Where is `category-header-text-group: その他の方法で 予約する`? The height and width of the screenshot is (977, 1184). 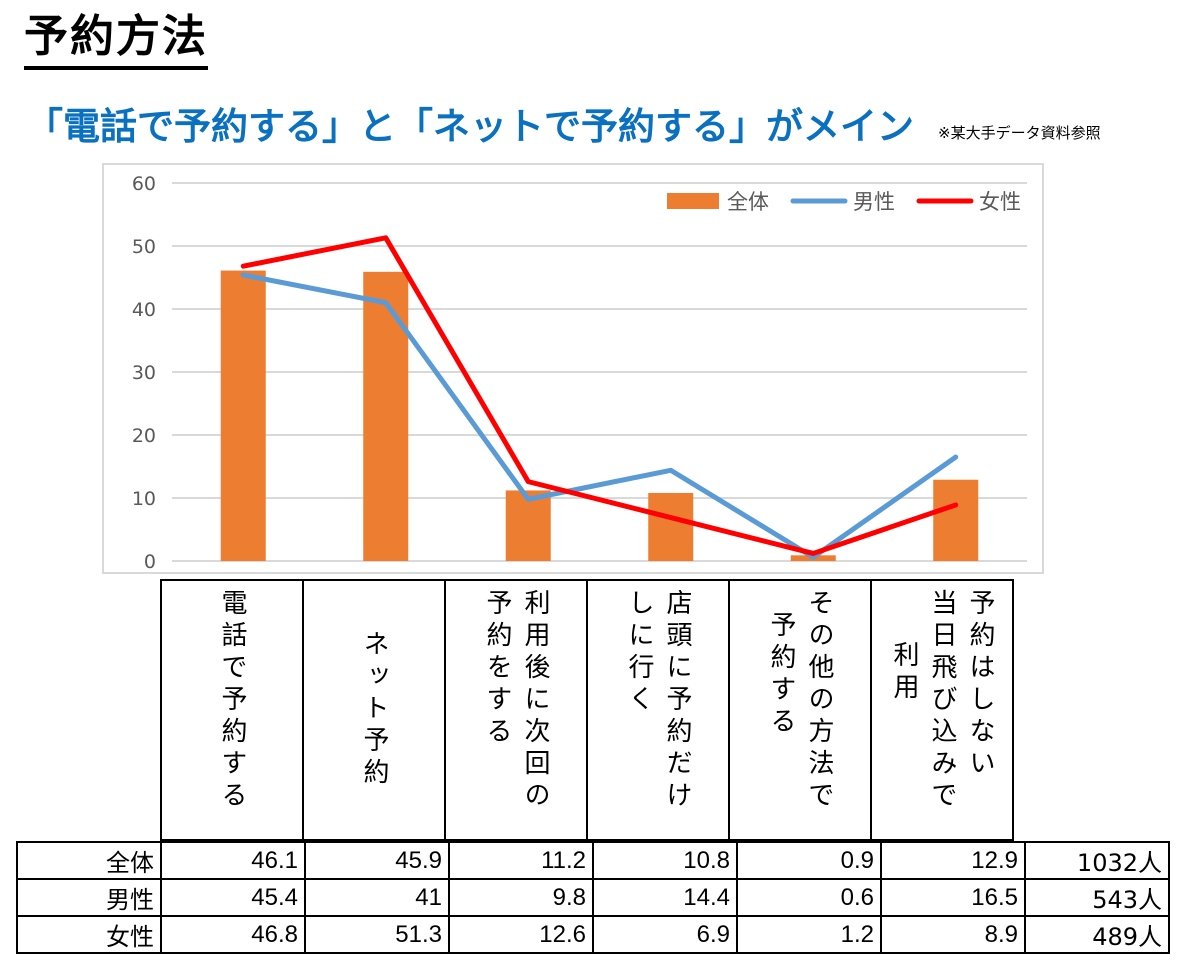 category-header-text-group: その他の方法で 予約する is located at coordinates (800, 710).